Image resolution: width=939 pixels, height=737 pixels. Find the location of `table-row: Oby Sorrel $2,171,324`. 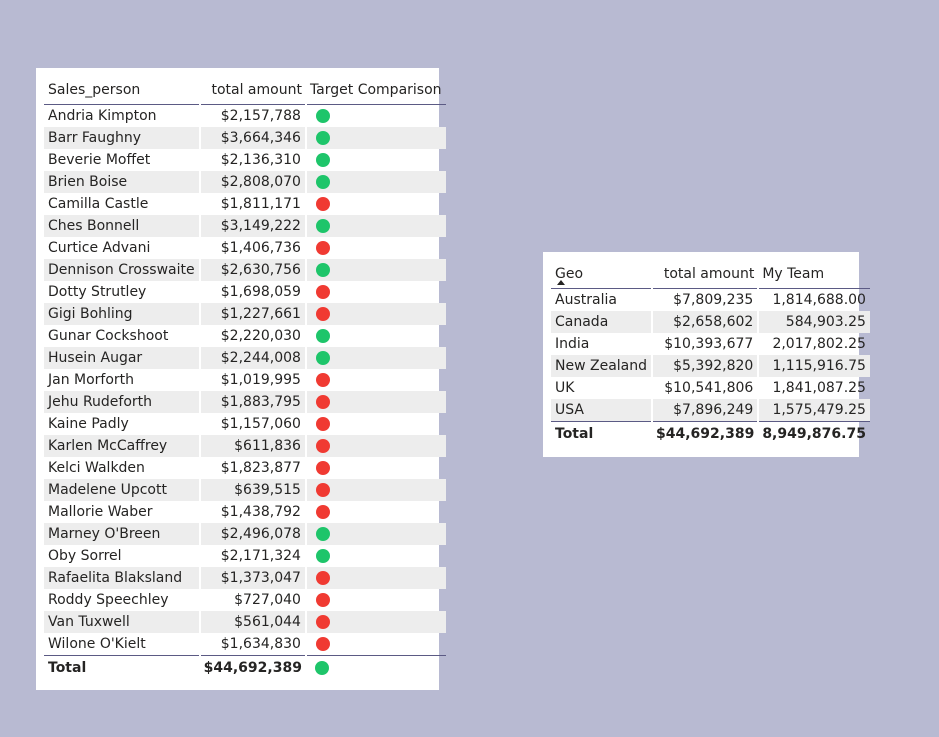

table-row: Oby Sorrel $2,171,324 is located at coordinates (245, 556).